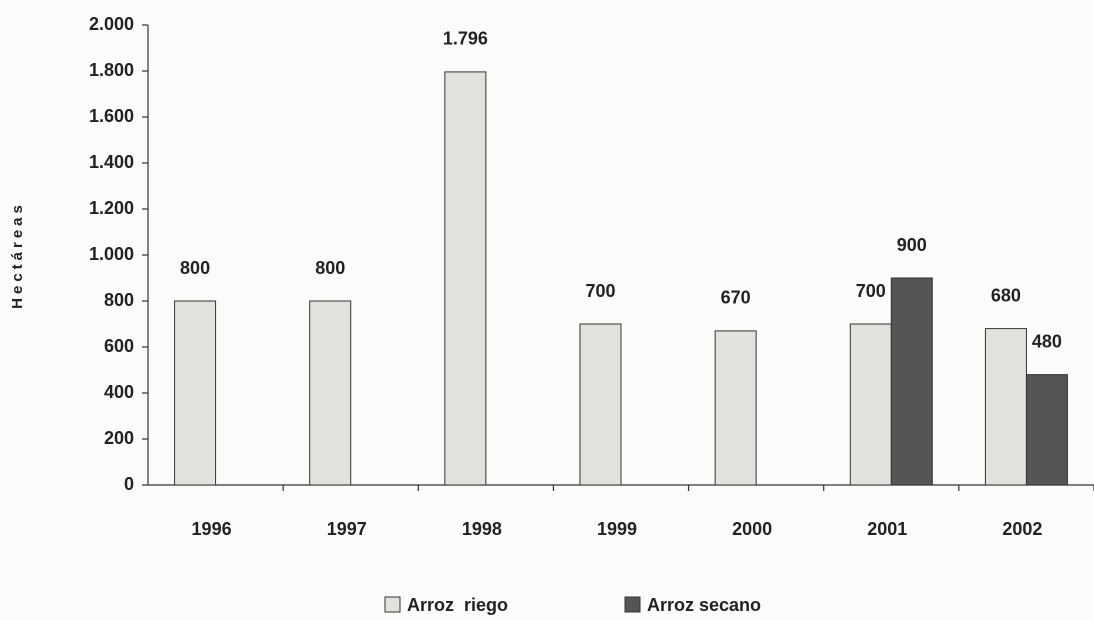  Describe the element at coordinates (111, 208) in the screenshot. I see `y-tick-label: 1.200` at that location.